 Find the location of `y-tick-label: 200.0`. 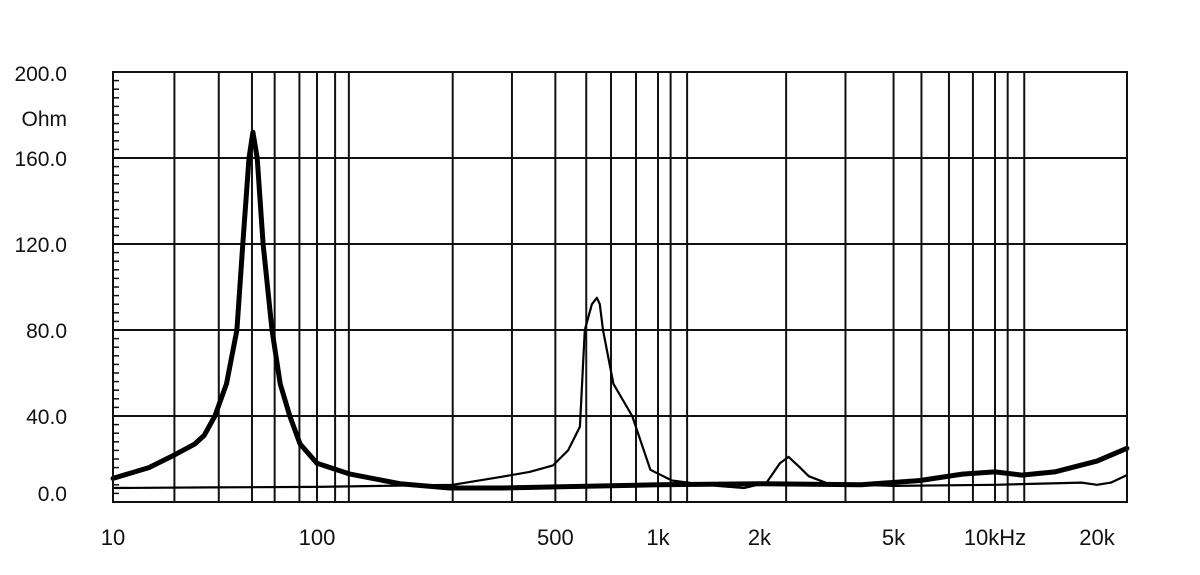

y-tick-label: 200.0 is located at coordinates (40, 74).